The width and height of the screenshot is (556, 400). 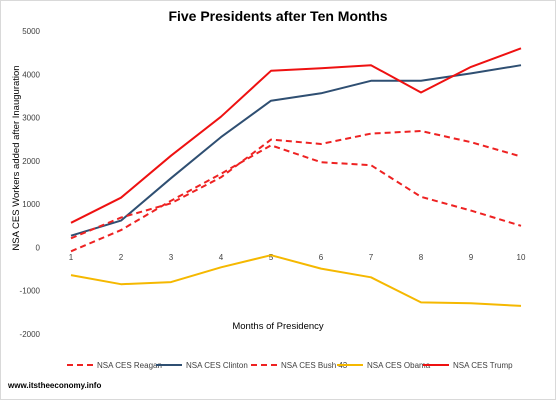 I want to click on x-tick-label: 10, so click(x=521, y=257).